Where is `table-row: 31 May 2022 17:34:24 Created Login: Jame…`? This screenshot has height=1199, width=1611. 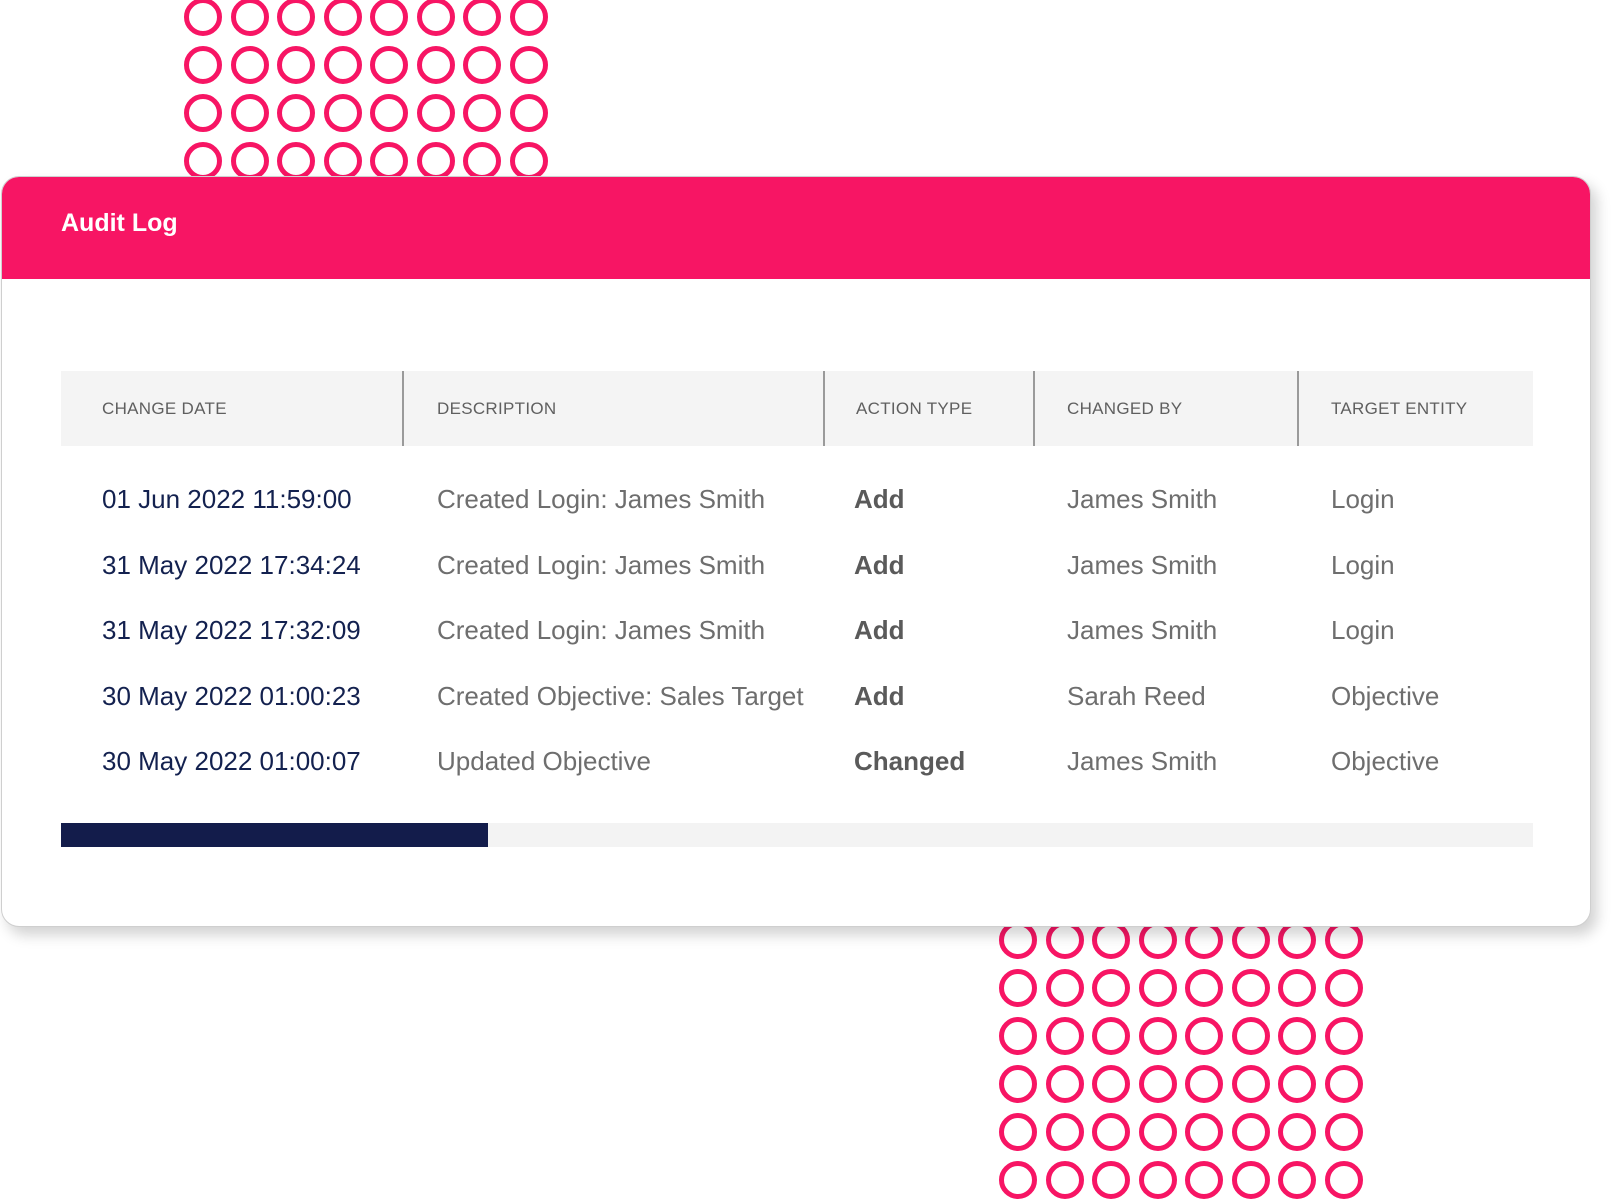
table-row: 31 May 2022 17:34:24 Created Login: Jame… is located at coordinates (797, 566).